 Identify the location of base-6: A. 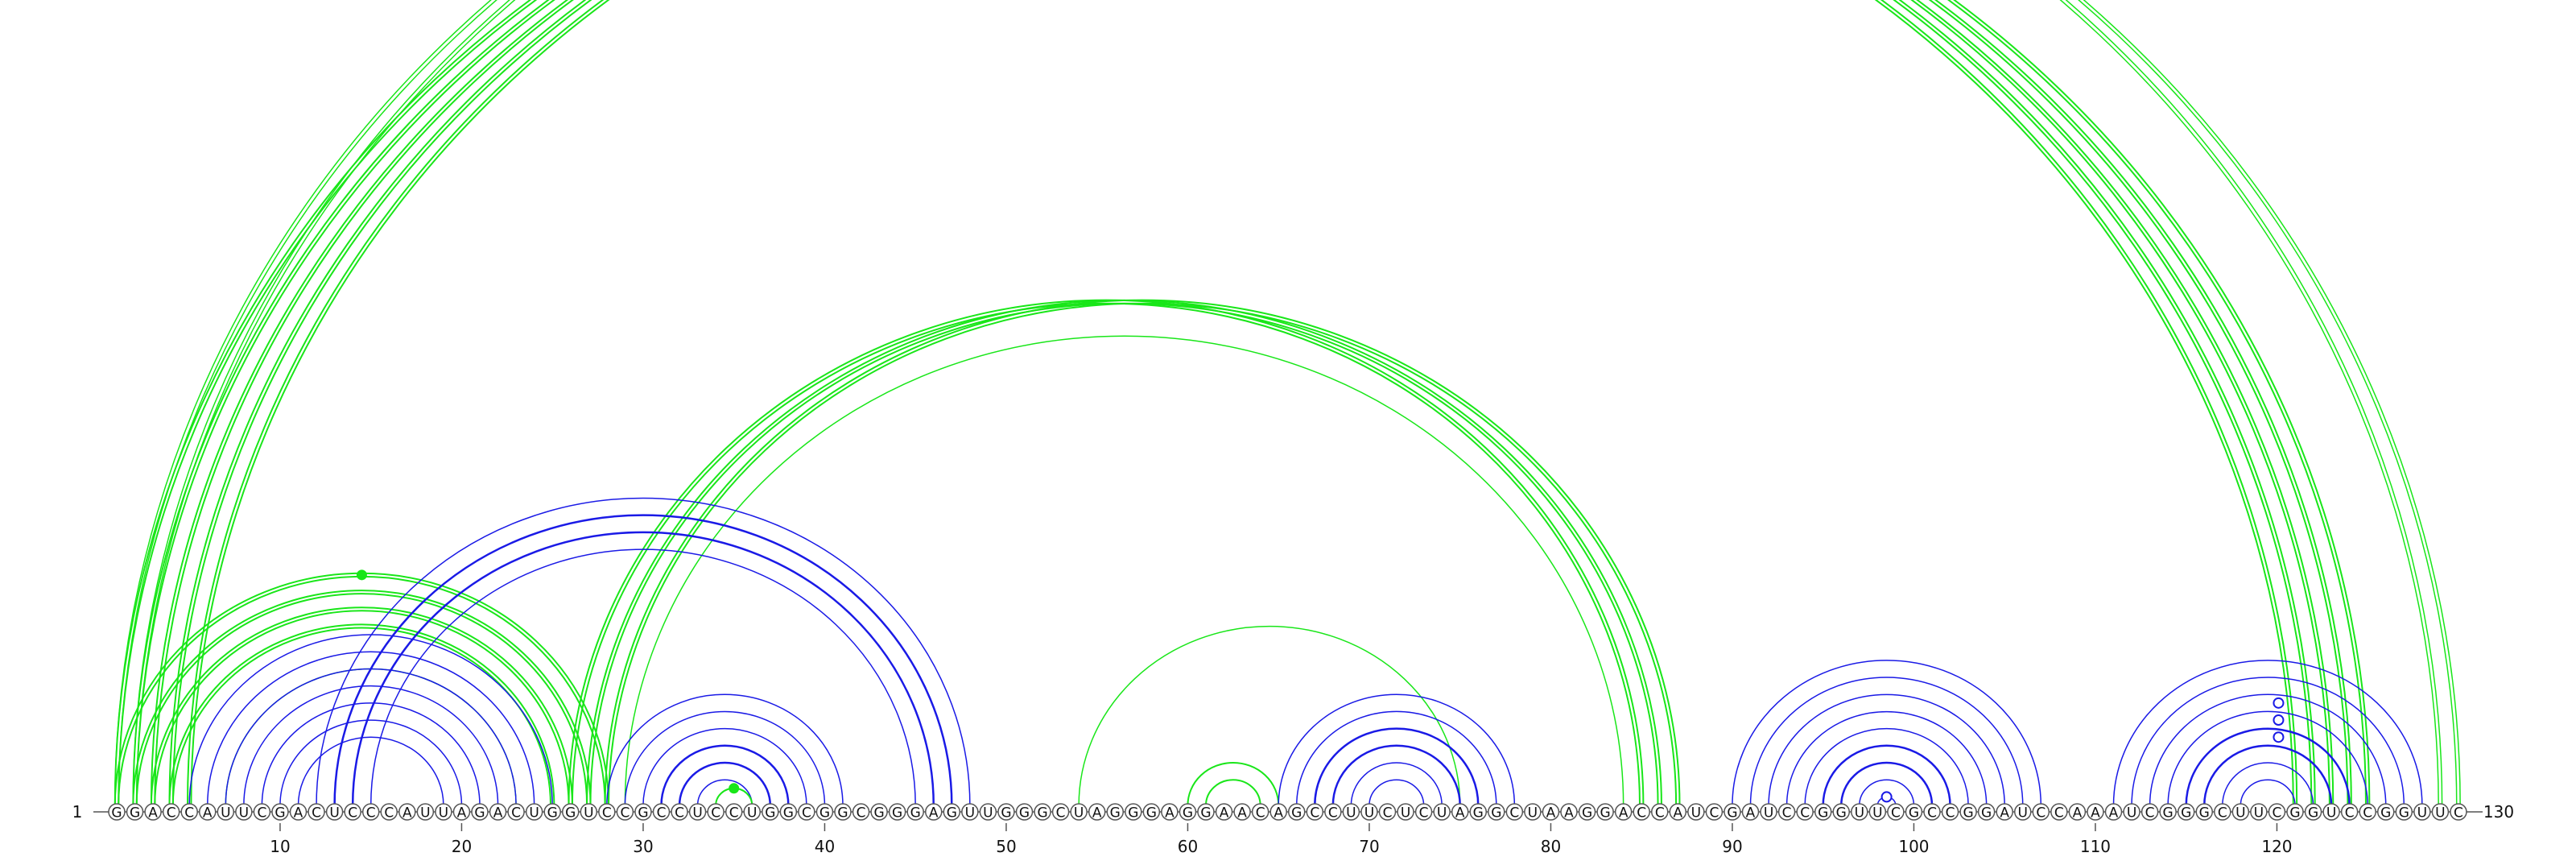
(208, 812).